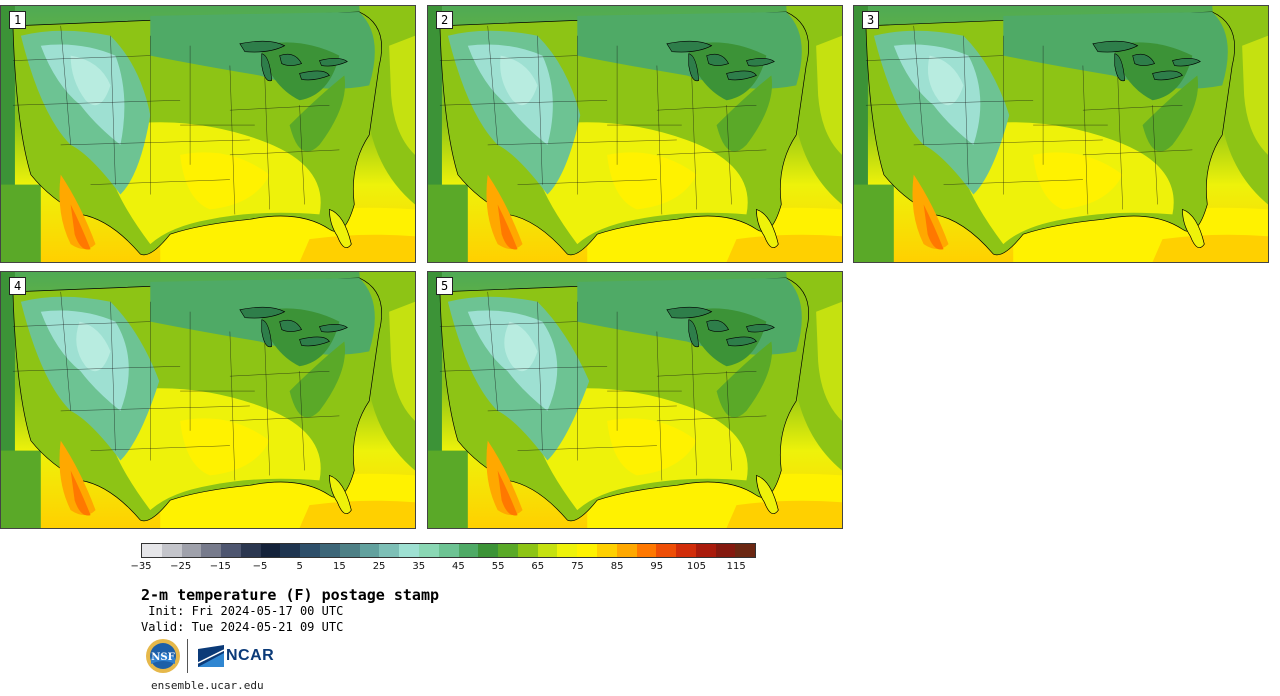 This screenshot has height=696, width=1280. I want to click on stamp-number-label: 3, so click(871, 20).